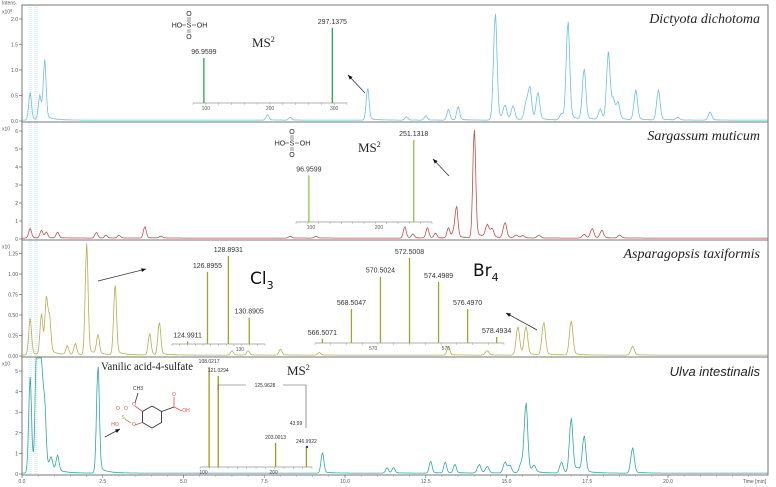 The height and width of the screenshot is (487, 776). What do you see at coordinates (446, 349) in the screenshot?
I see `inset-tick-label: 575` at bounding box center [446, 349].